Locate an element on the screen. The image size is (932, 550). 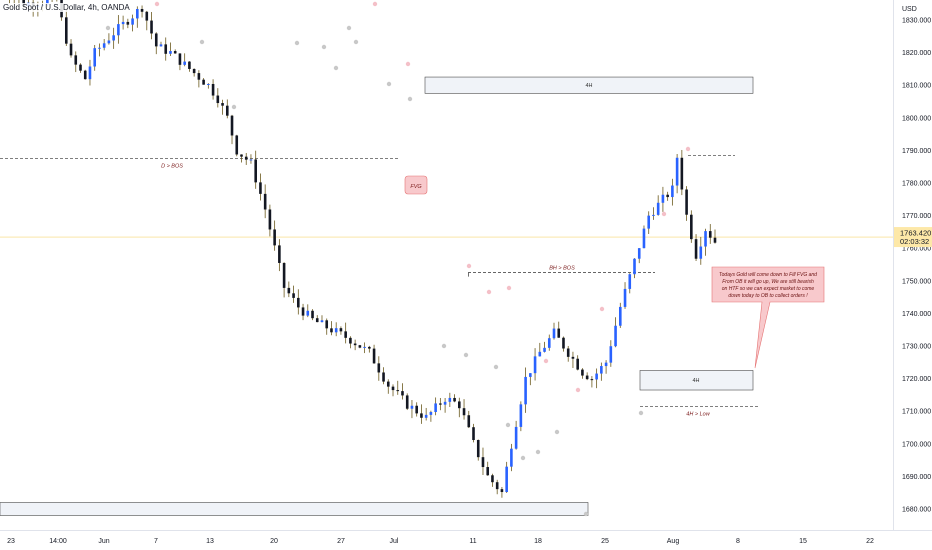
countdown-value: 02:03:32 is located at coordinates (914, 241).